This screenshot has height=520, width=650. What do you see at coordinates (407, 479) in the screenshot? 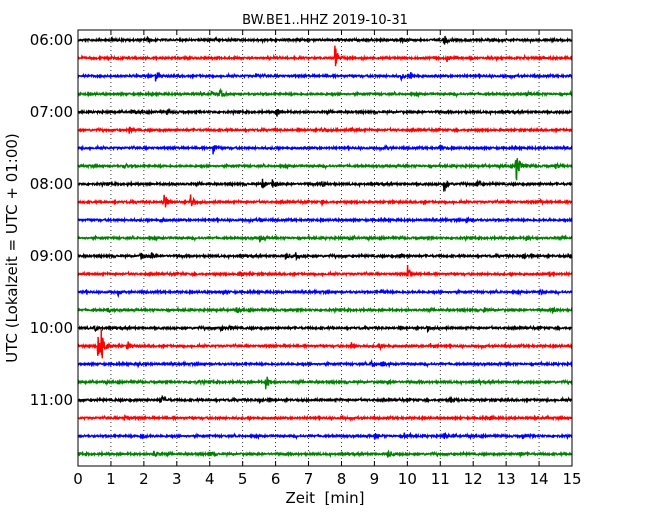
I see `x-tick-label: 10` at bounding box center [407, 479].